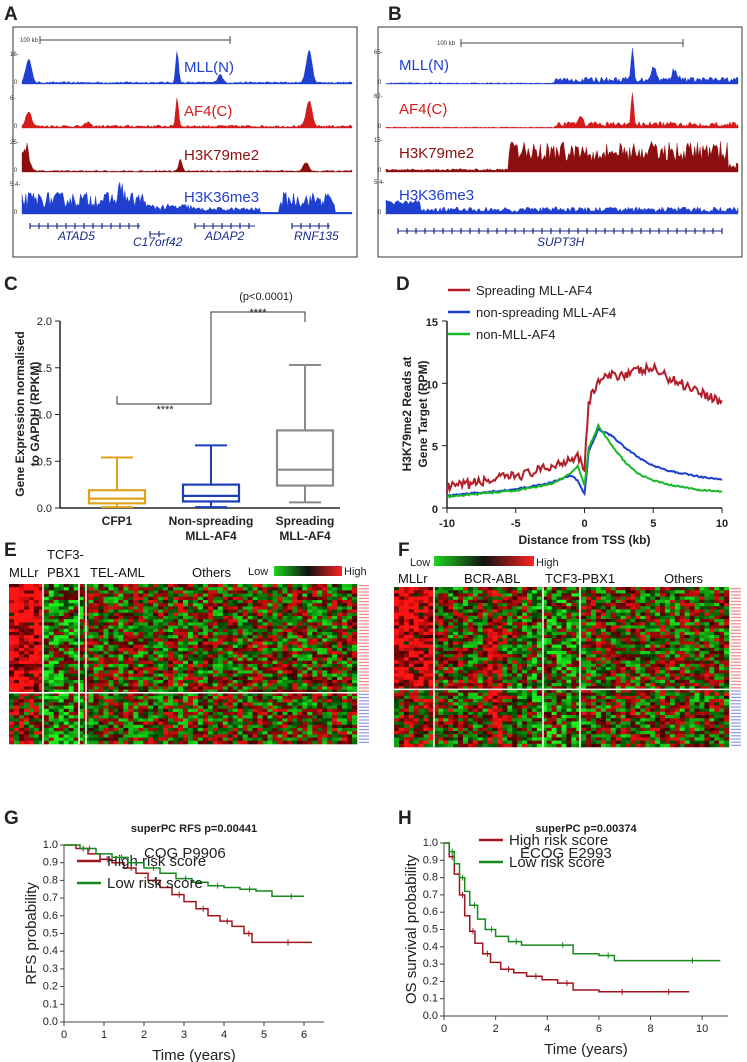 This screenshot has width=747, height=1062. What do you see at coordinates (395, 14) in the screenshot?
I see `panel-b-label: B` at bounding box center [395, 14].